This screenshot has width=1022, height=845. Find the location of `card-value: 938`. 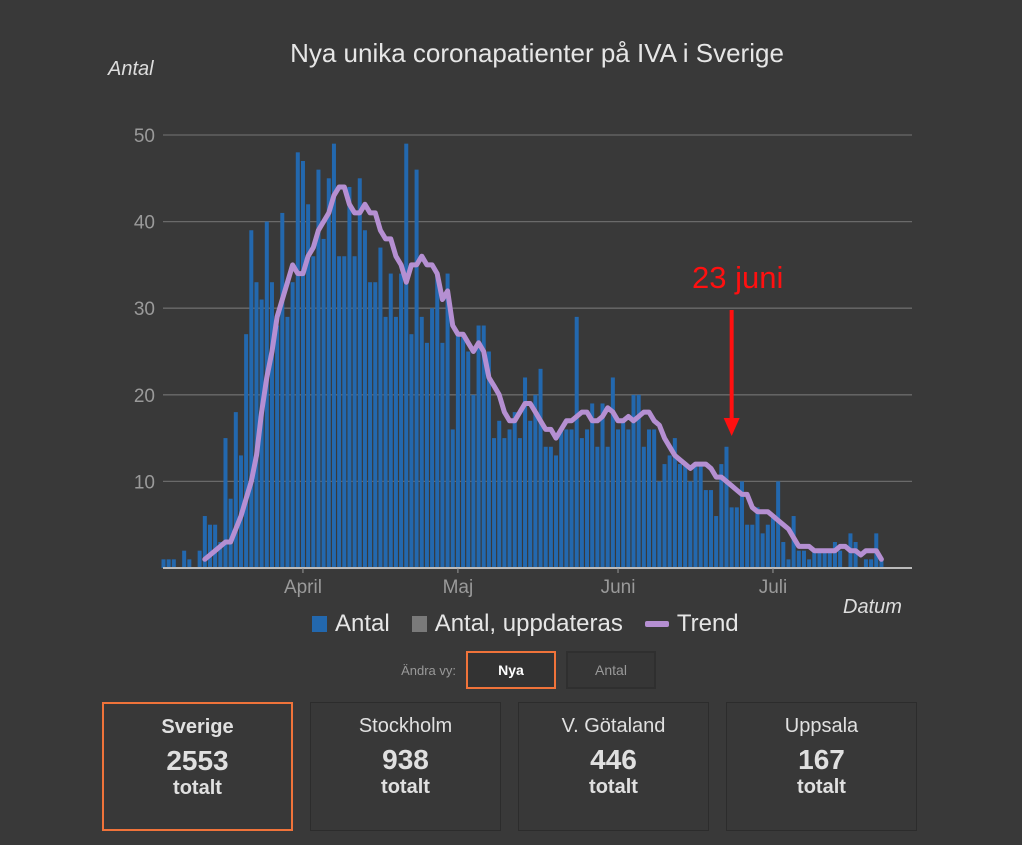

card-value: 938 is located at coordinates (405, 759).